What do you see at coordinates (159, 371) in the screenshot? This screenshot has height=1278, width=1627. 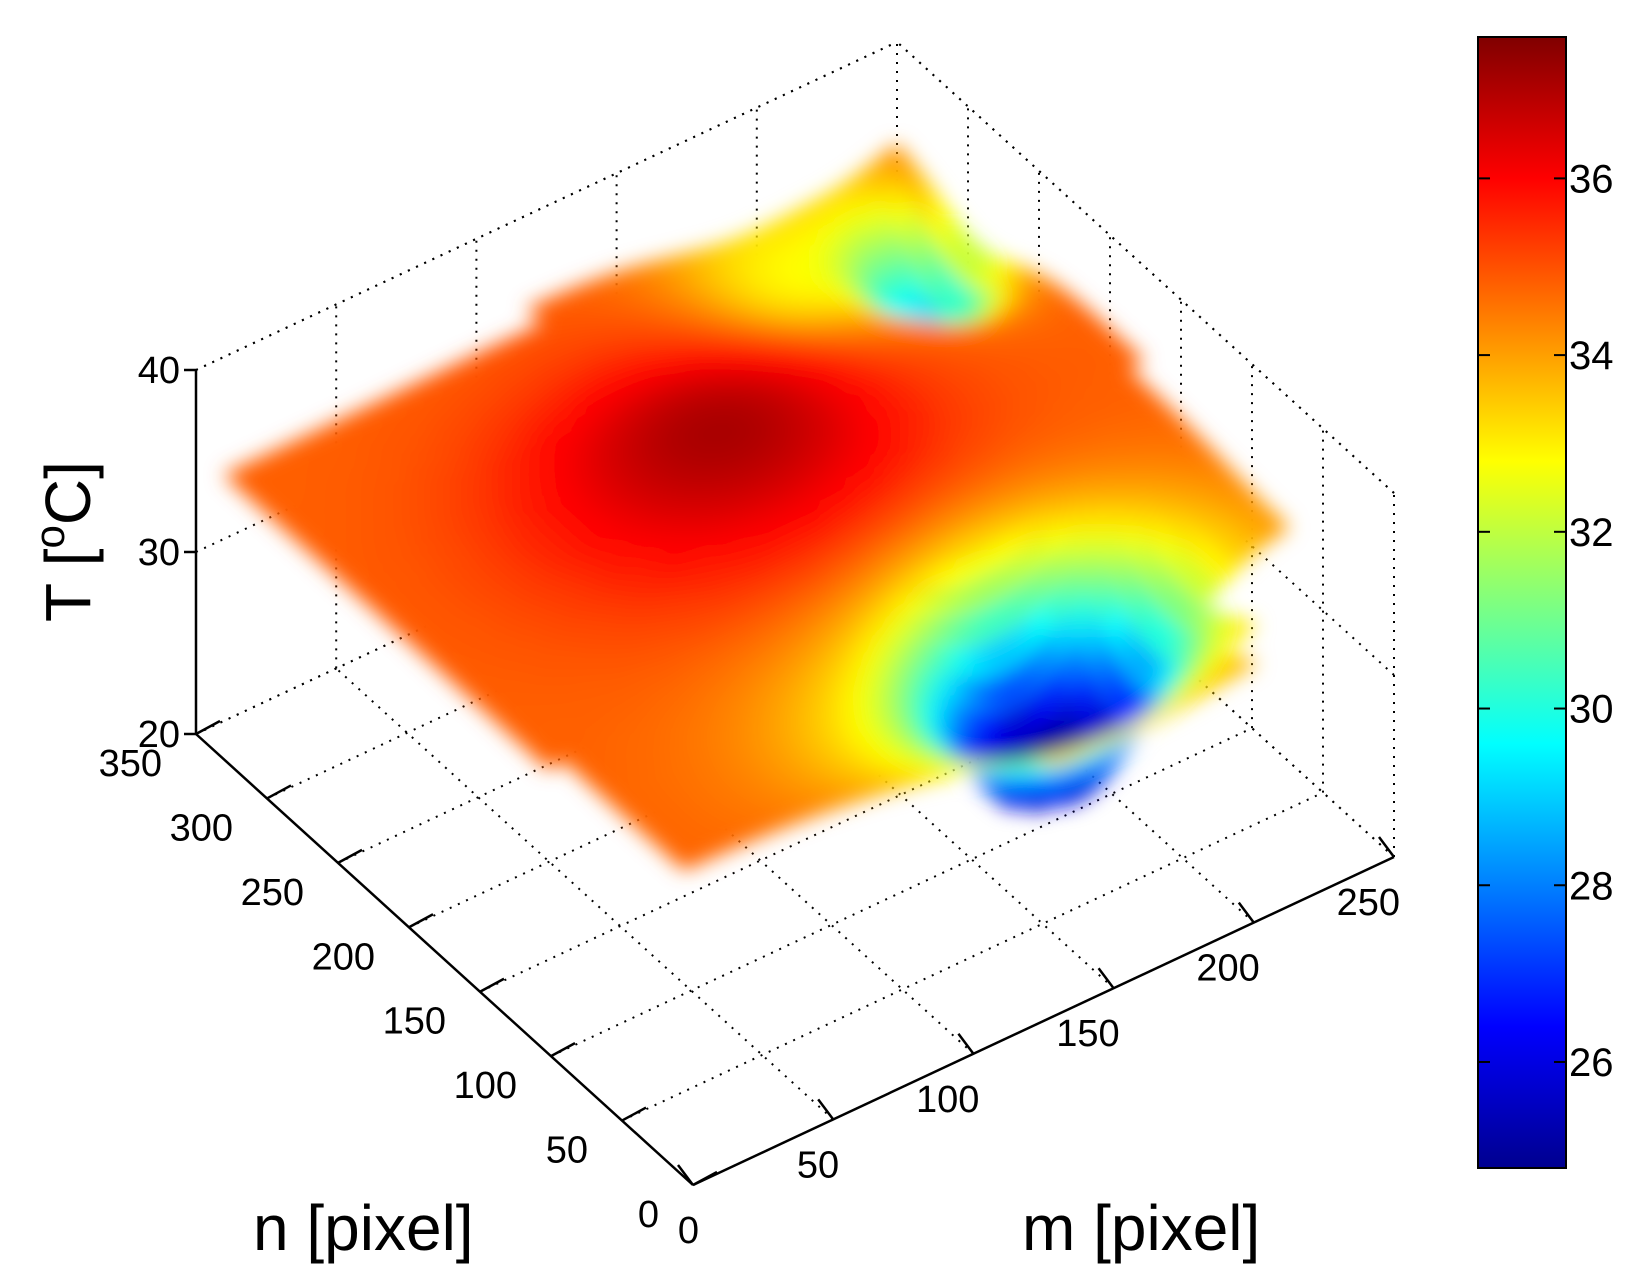 I see `t-axis-tick-label: 40` at bounding box center [159, 371].